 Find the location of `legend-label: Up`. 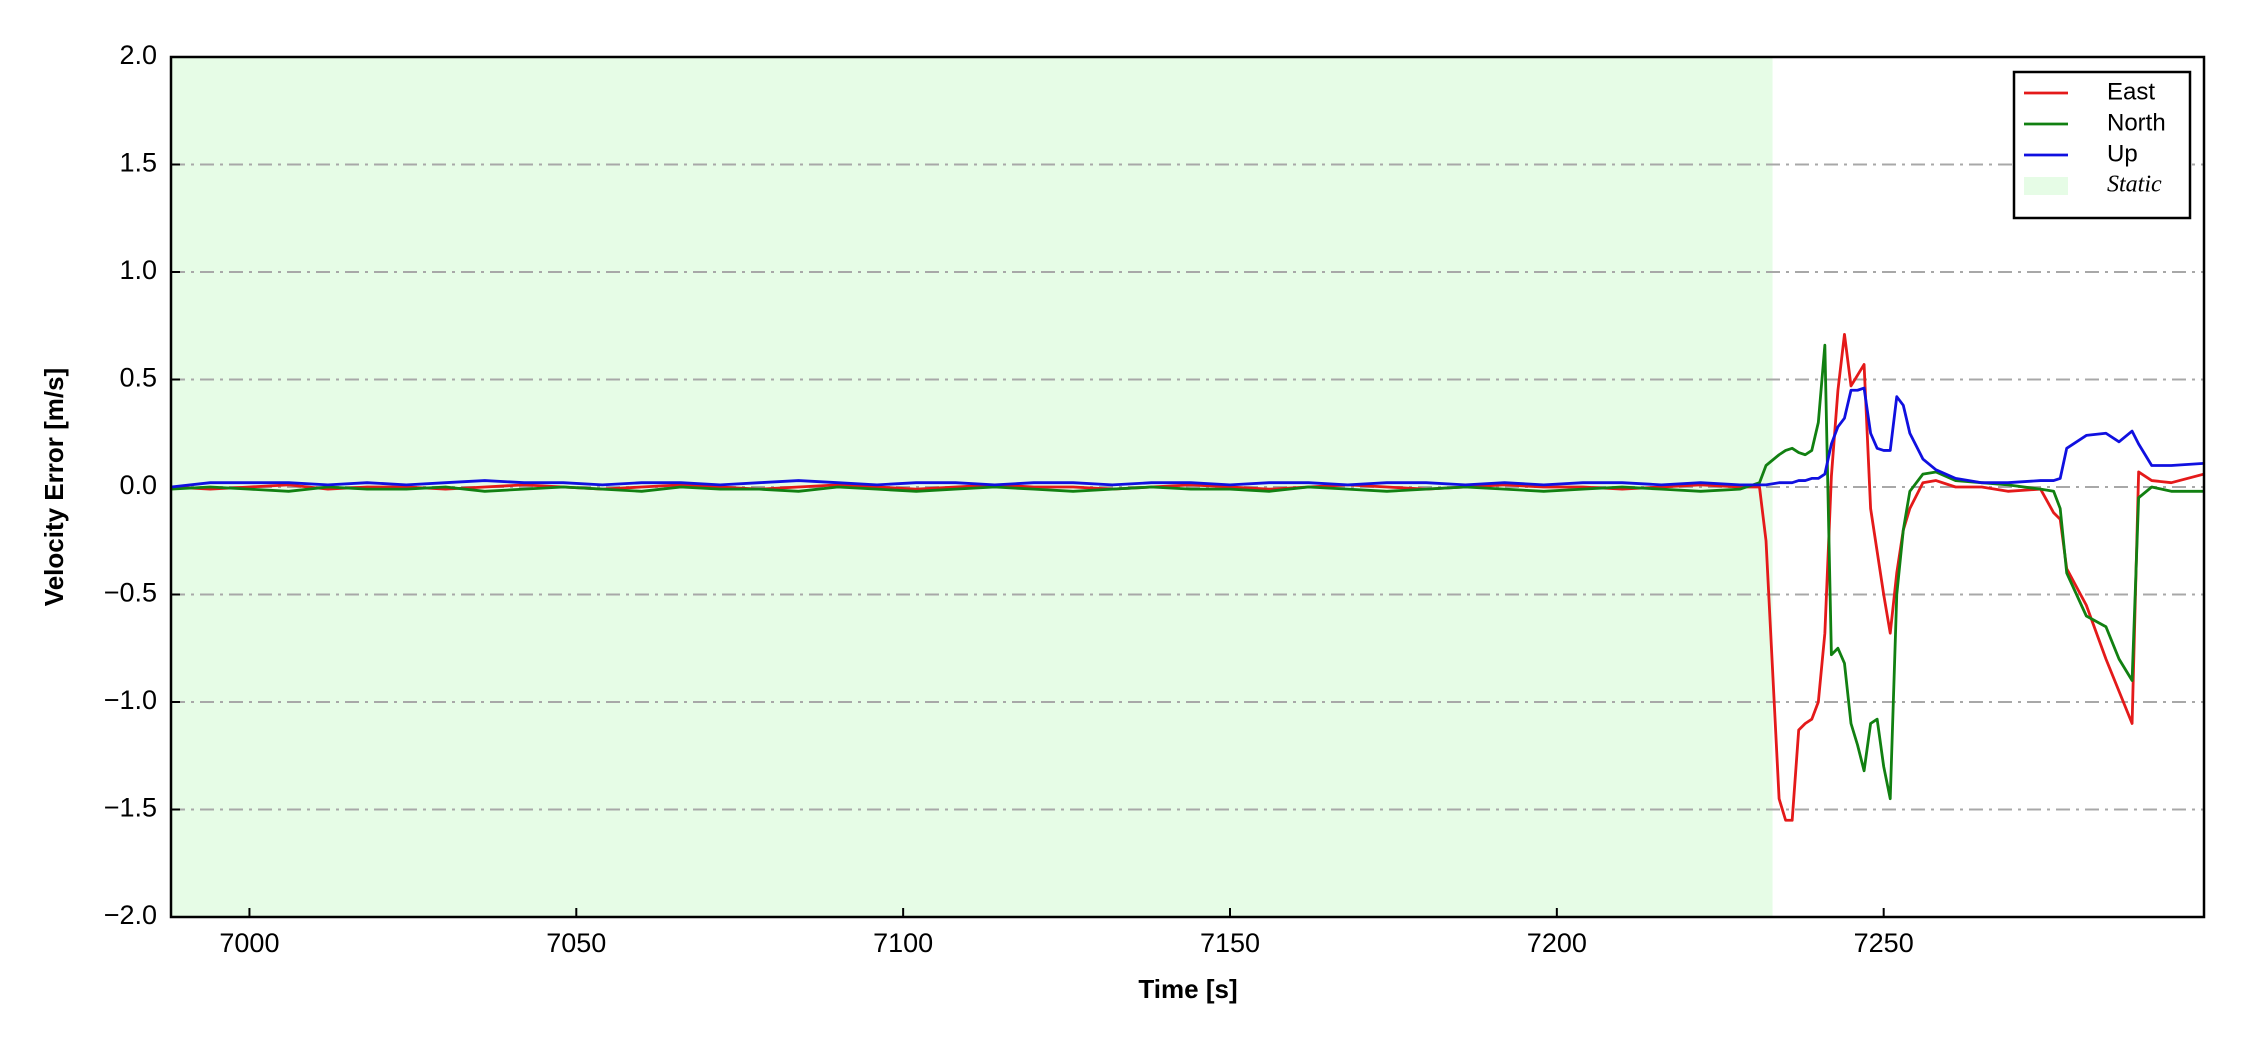

legend-label: Up is located at coordinates (2122, 153).